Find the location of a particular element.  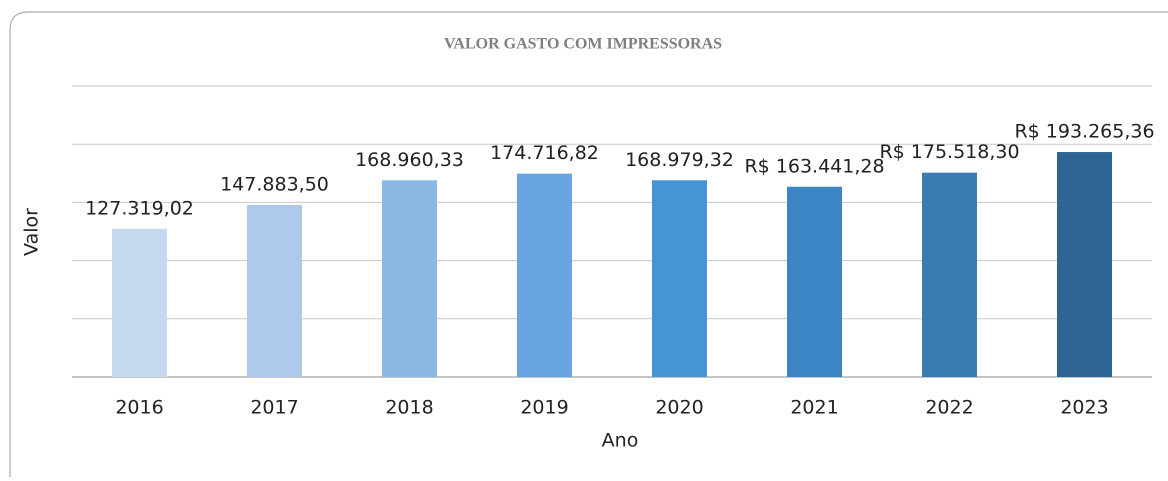

data-label: R$ 193.265,36 is located at coordinates (1084, 132).